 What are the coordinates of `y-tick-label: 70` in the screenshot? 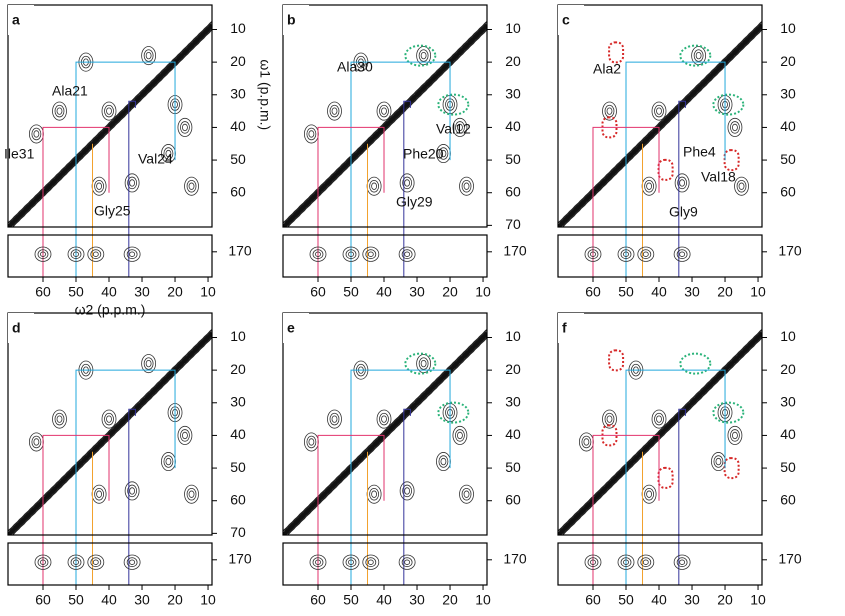 It's located at (238, 532).